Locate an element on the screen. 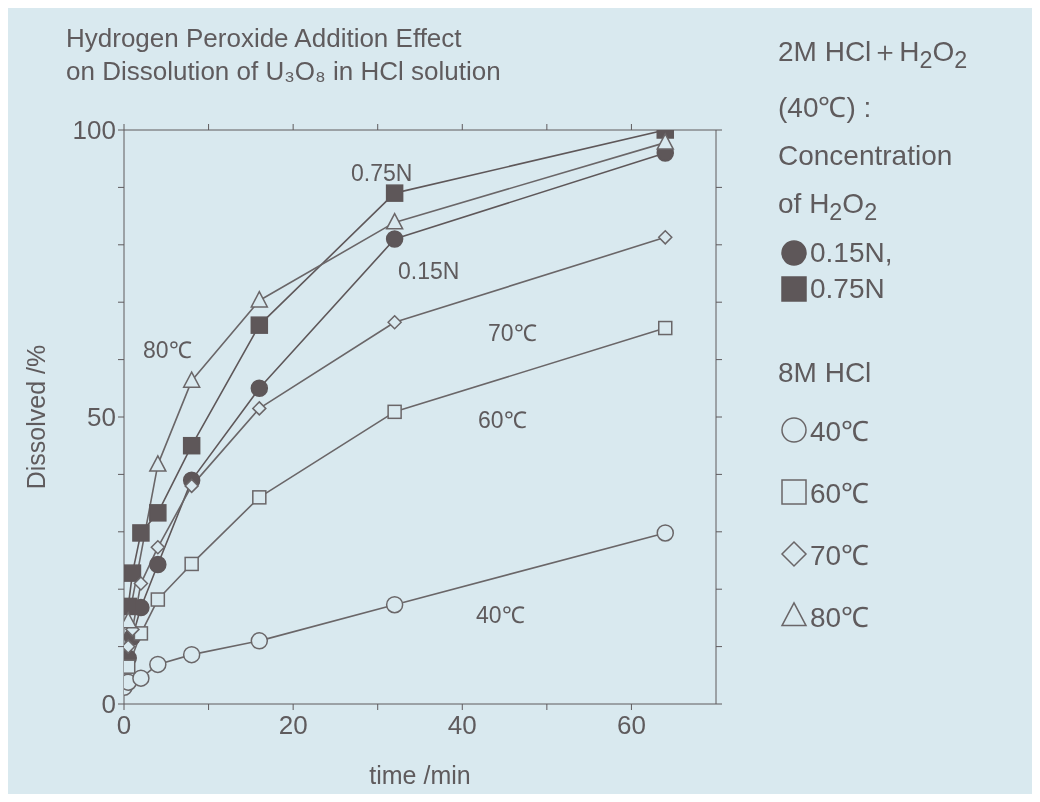 The width and height of the screenshot is (1040, 802). legend-label: 60℃ is located at coordinates (840, 494).